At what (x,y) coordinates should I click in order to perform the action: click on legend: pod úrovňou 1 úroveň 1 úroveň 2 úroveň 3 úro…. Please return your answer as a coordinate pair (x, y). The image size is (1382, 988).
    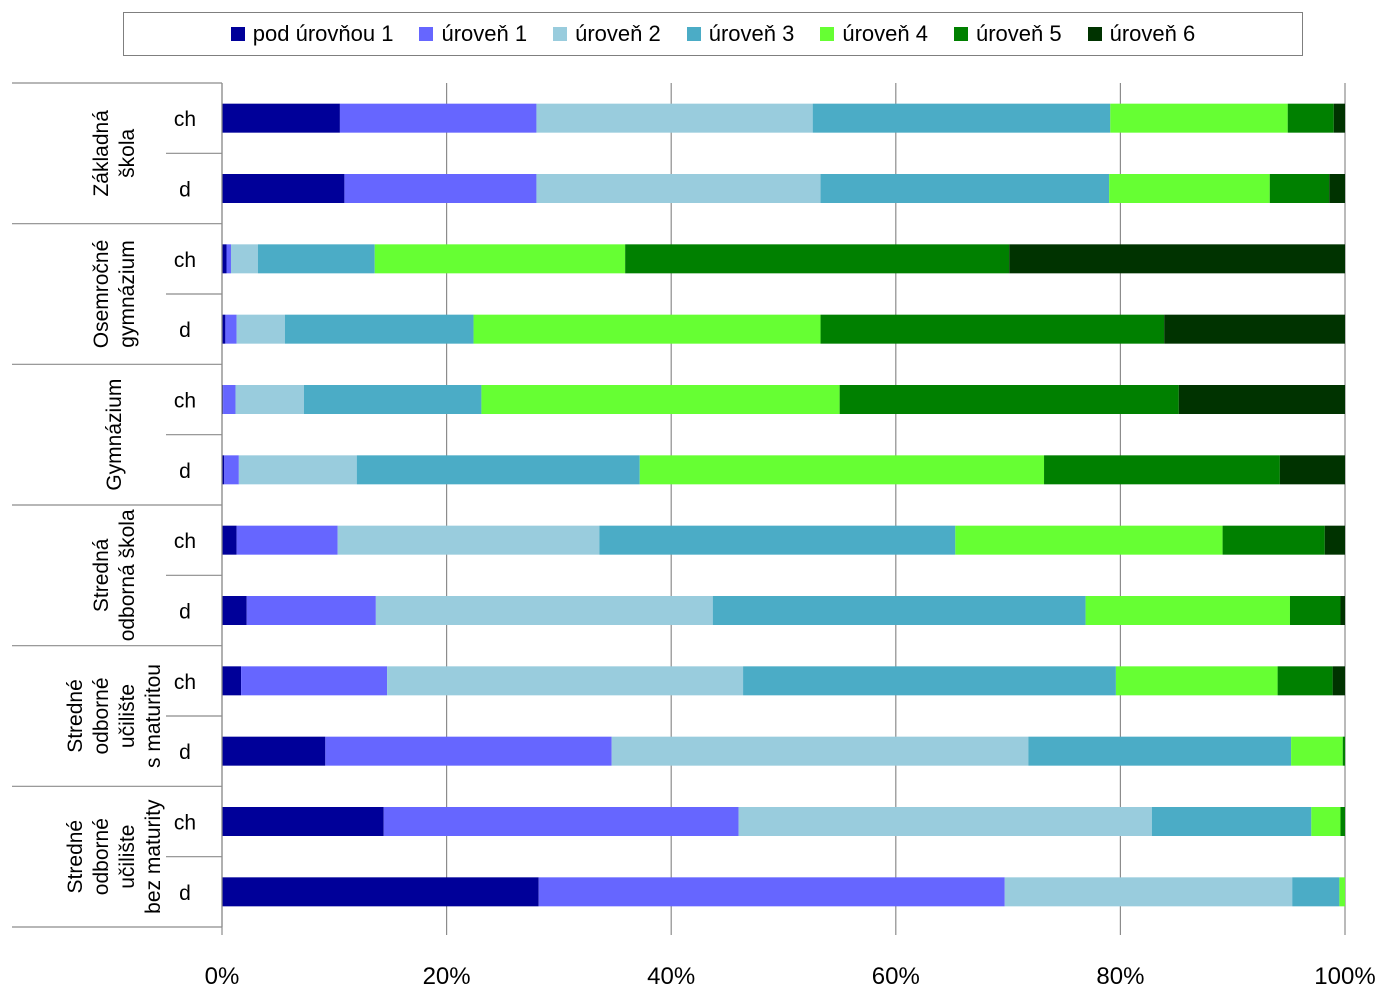
    Looking at the image, I should click on (713, 34).